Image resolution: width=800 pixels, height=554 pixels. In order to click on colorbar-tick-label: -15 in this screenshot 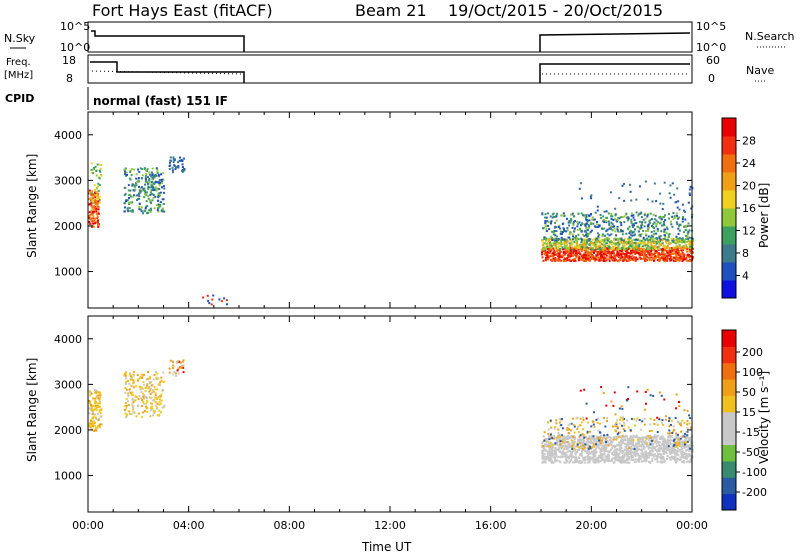, I will do `click(751, 432)`.